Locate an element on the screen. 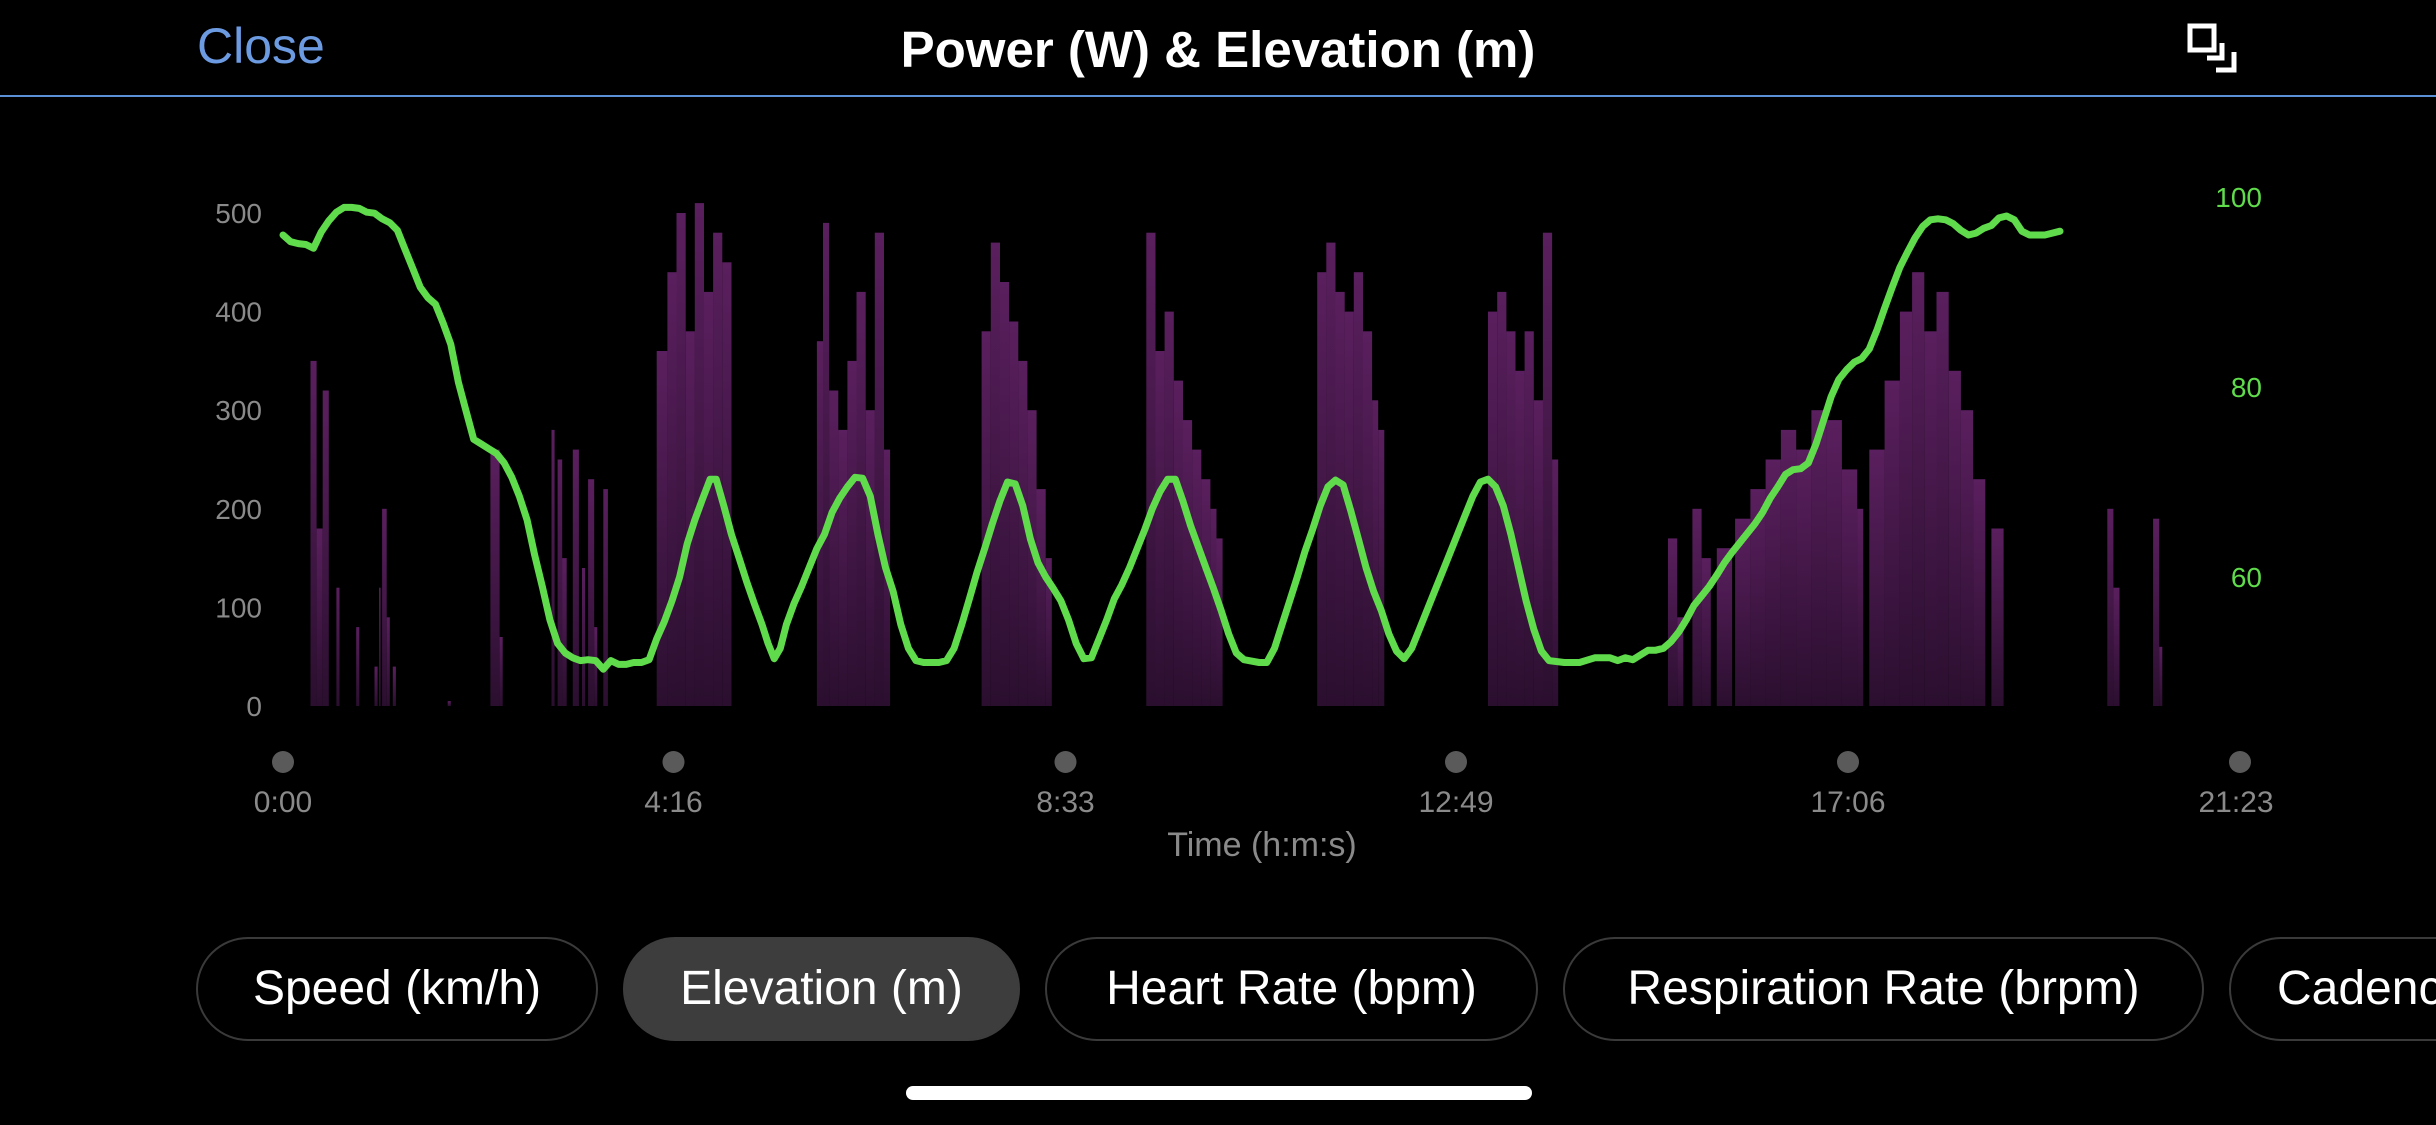 Image resolution: width=2436 pixels, height=1125 pixels. chart-title: Power (W) & Elevation (m) is located at coordinates (1218, 49).